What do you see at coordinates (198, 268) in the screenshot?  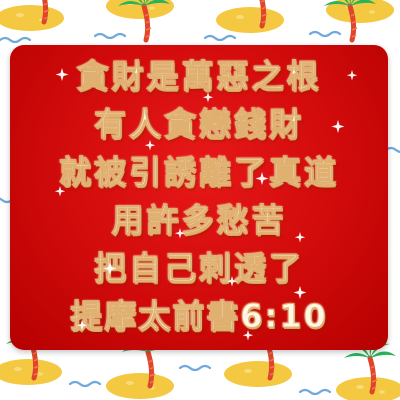 I see `verse-line-5: 把自己刺透了` at bounding box center [198, 268].